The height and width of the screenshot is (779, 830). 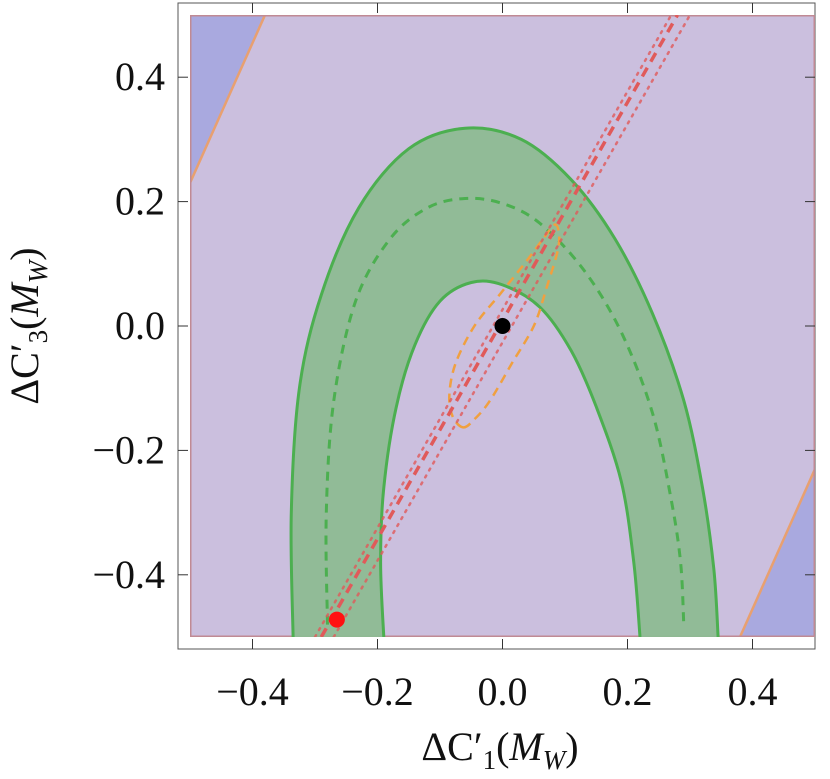 What do you see at coordinates (128, 574) in the screenshot?
I see `y-tick-label: −0.4` at bounding box center [128, 574].